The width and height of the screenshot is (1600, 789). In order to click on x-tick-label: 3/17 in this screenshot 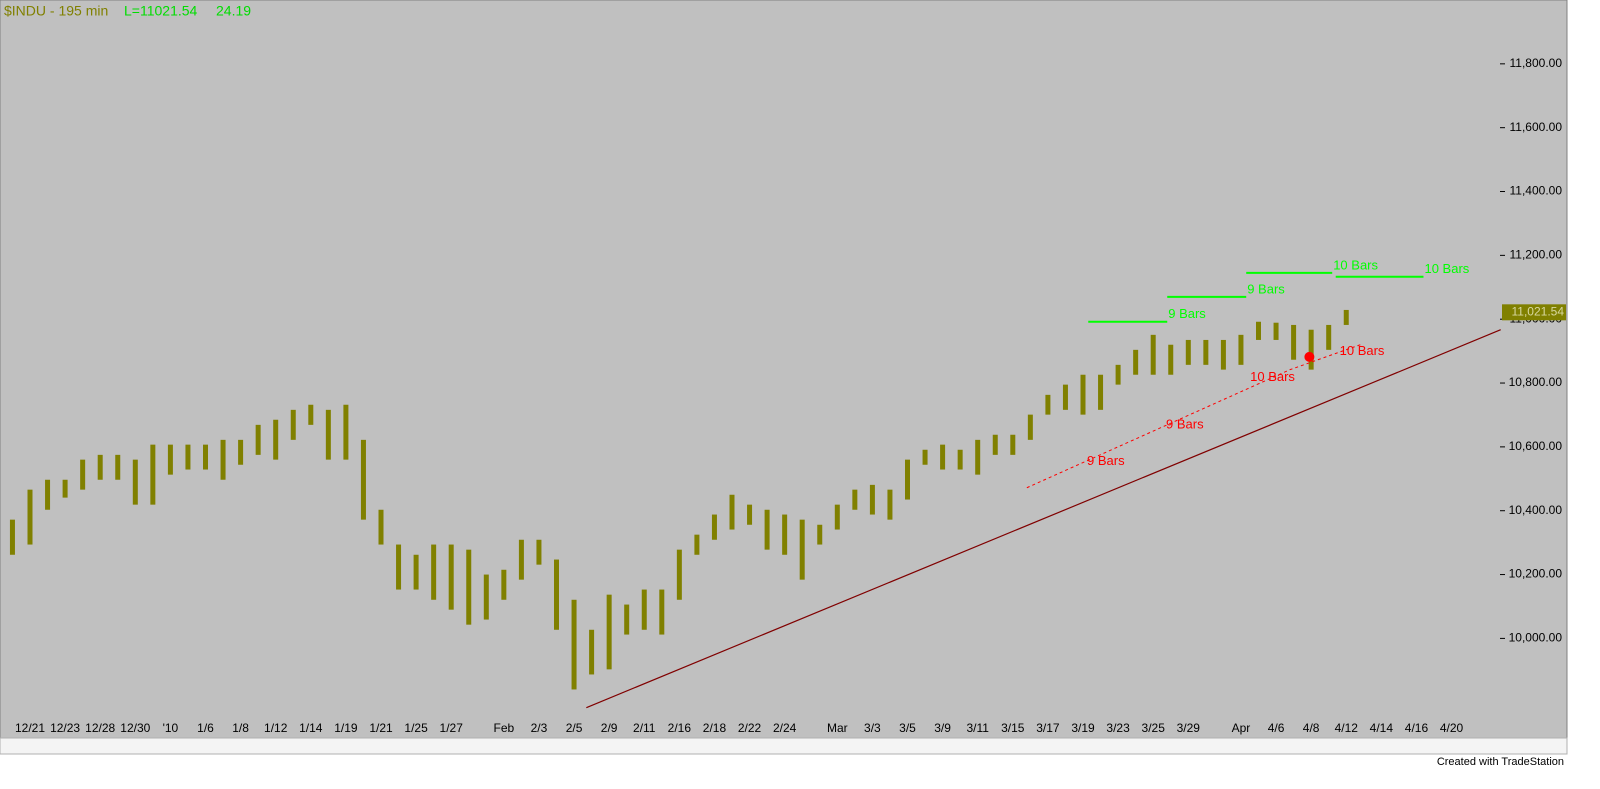, I will do `click(1048, 728)`.